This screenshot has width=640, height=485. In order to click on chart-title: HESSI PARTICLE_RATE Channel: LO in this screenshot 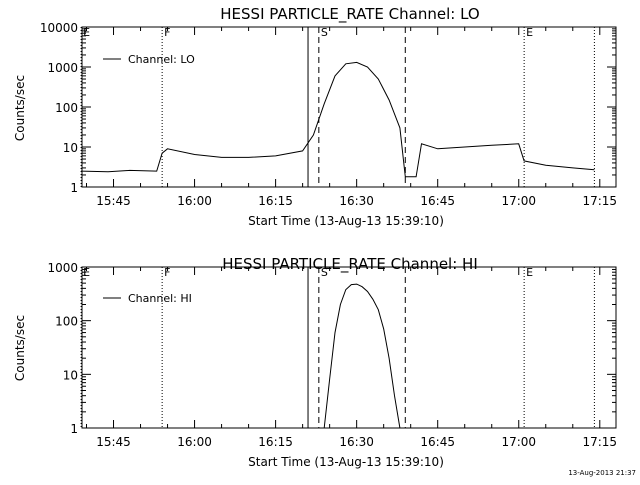, I will do `click(349, 14)`.